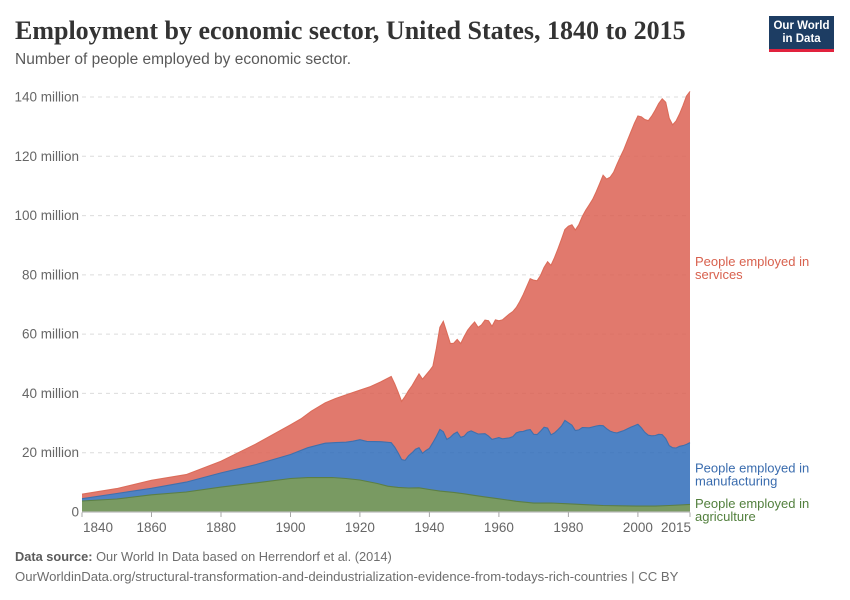 This screenshot has width=850, height=600. Describe the element at coordinates (50, 393) in the screenshot. I see `svg-text: 40 million` at that location.